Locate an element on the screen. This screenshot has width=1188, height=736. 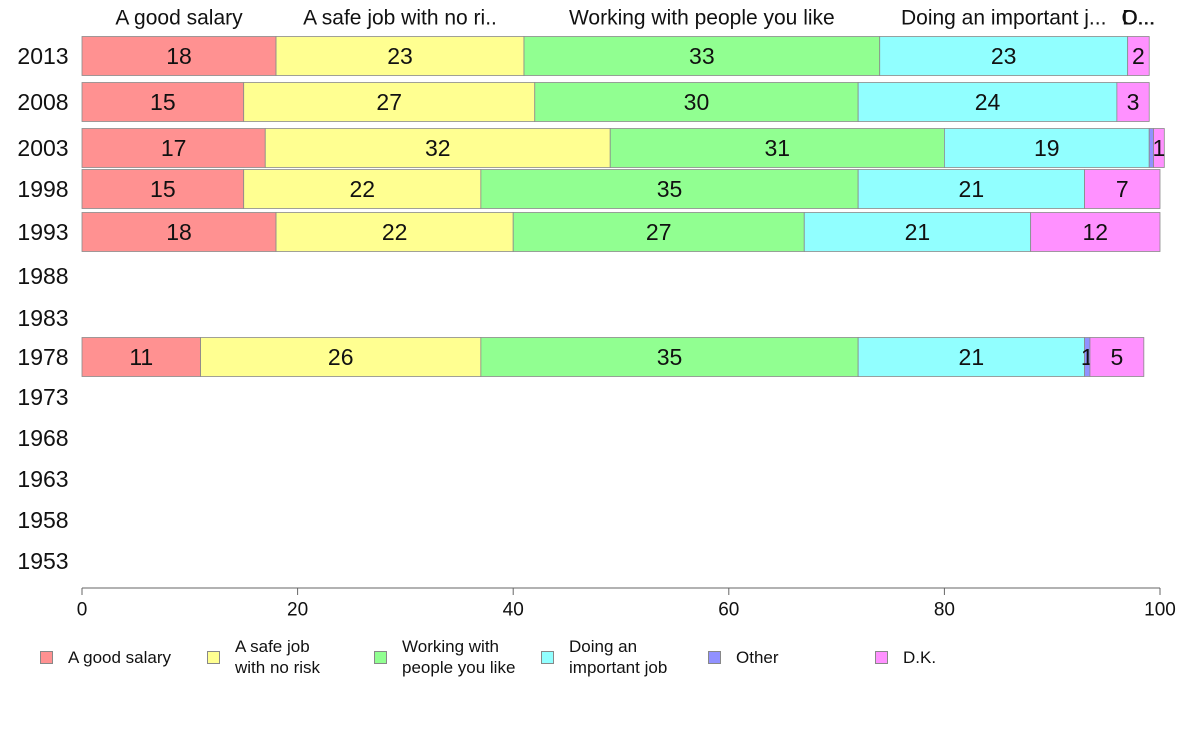
legend-label: Working with people you like is located at coordinates (459, 657).